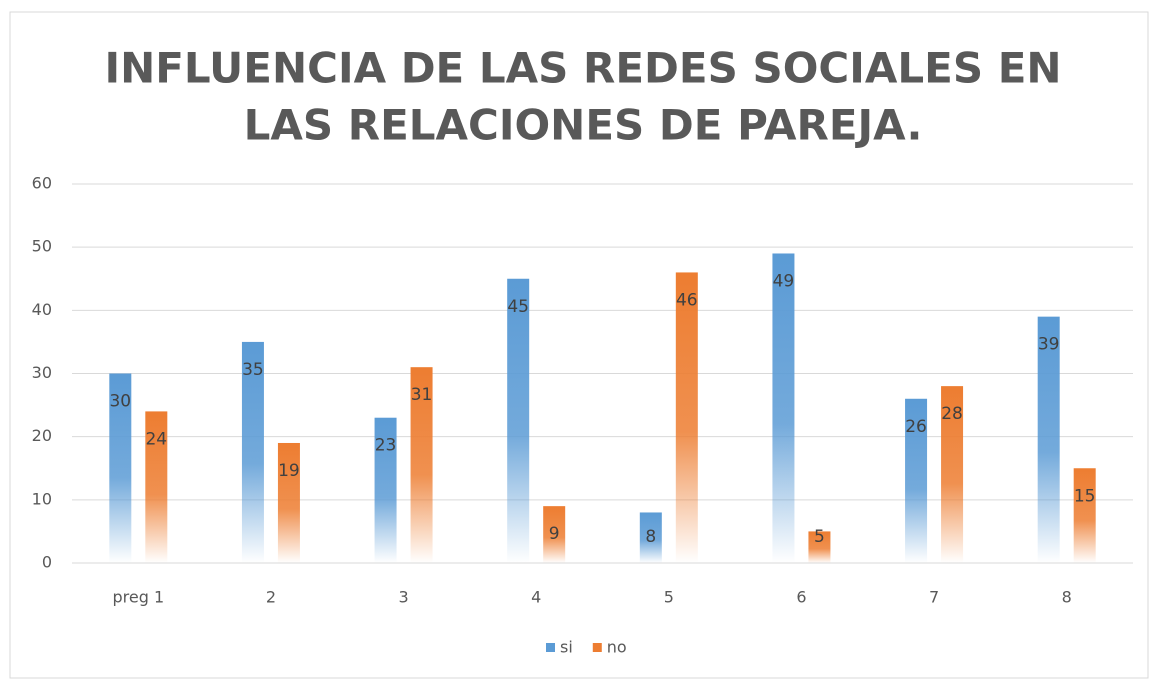 This screenshot has height=679, width=1149. What do you see at coordinates (518, 307) in the screenshot?
I see `data-label: 45` at bounding box center [518, 307].